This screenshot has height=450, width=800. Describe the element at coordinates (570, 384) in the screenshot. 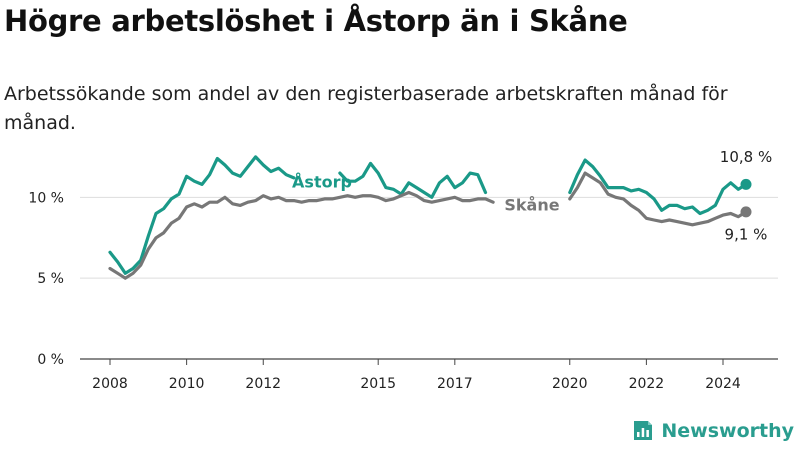

I see `x-tick-label: 2020` at that location.